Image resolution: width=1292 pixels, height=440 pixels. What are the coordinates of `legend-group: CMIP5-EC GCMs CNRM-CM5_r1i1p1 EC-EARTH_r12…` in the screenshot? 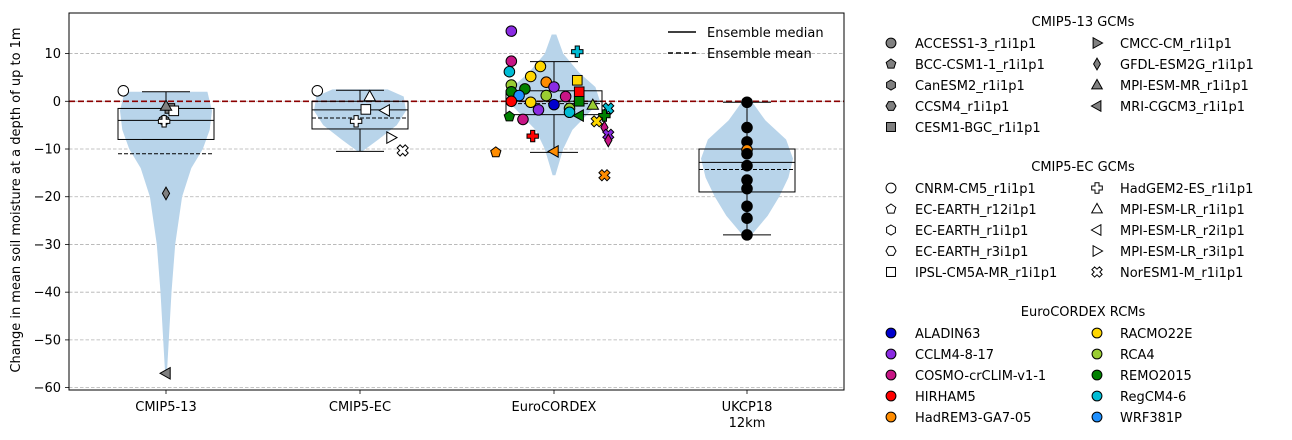 It's located at (1069, 220).